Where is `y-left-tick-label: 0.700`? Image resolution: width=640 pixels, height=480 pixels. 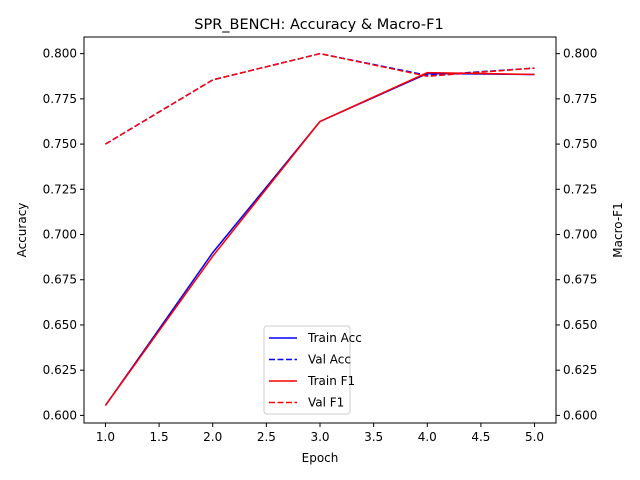
y-left-tick-label: 0.700 is located at coordinates (60, 235).